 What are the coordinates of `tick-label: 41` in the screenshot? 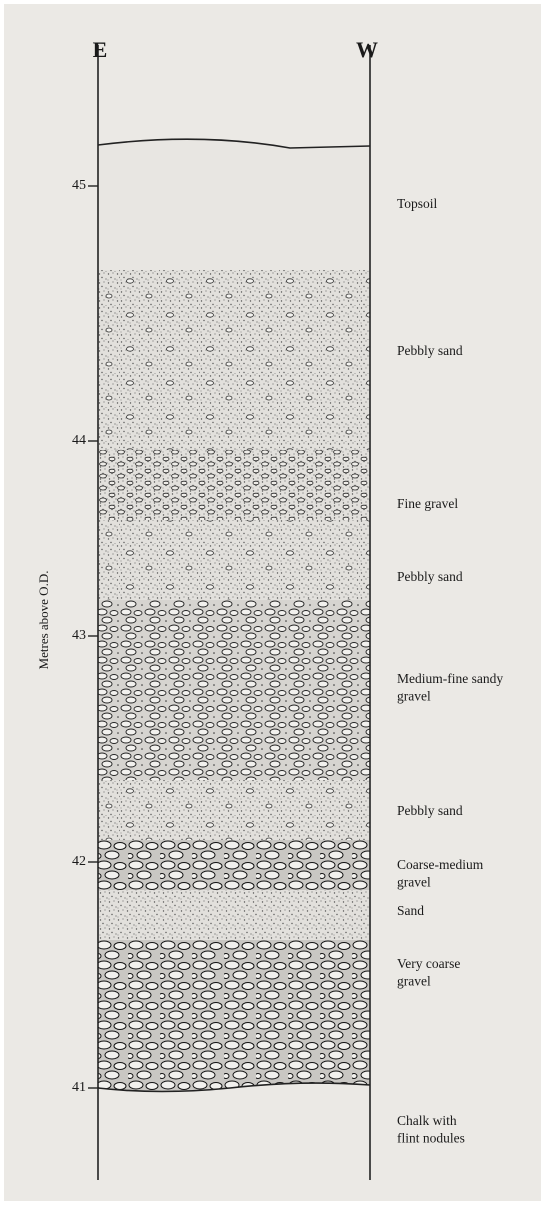 It's located at (79, 1087).